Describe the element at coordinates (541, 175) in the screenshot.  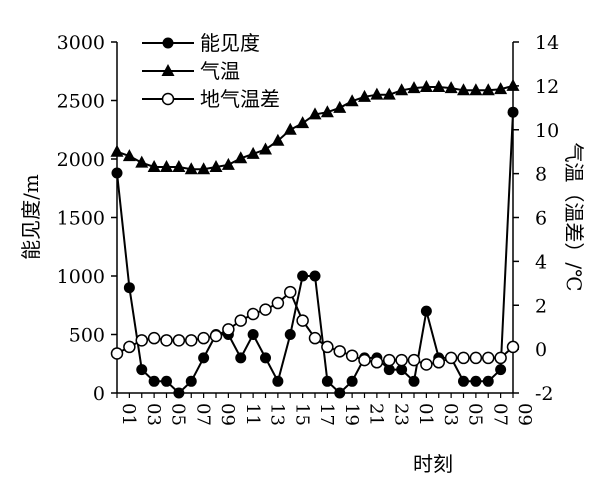
I see `y-tick-label-right: 8` at that location.